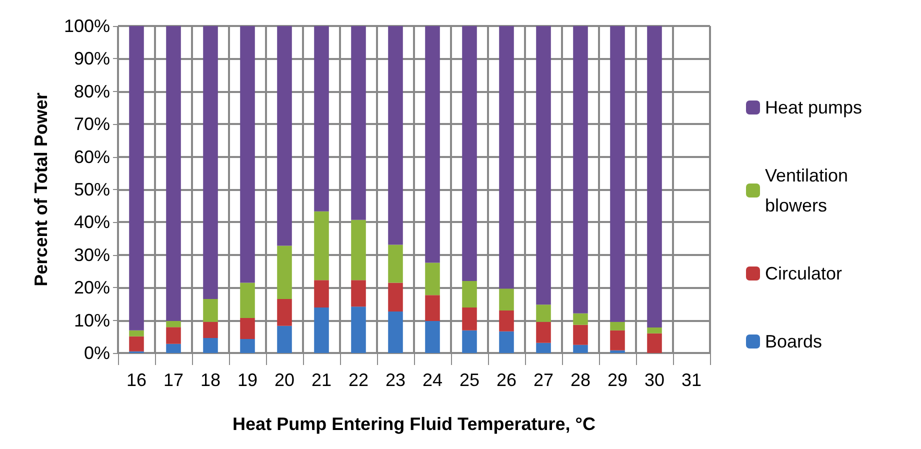 The height and width of the screenshot is (449, 921). What do you see at coordinates (793, 342) in the screenshot?
I see `legend-label: Boards` at bounding box center [793, 342].